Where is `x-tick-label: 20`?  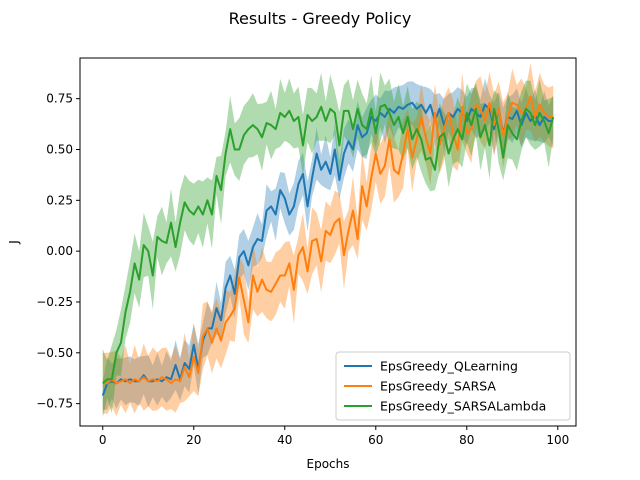 x-tick-label: 20 is located at coordinates (193, 440).